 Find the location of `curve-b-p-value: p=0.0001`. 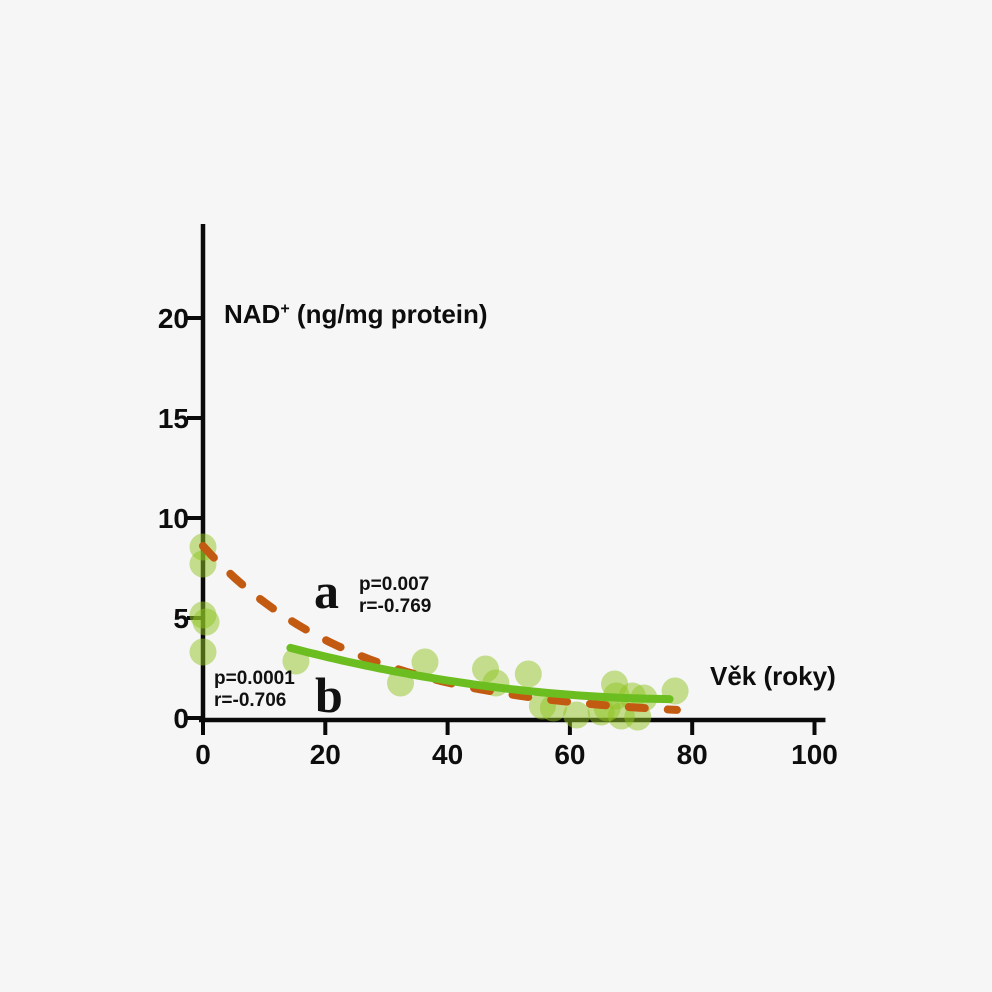

curve-b-p-value: p=0.0001 is located at coordinates (254, 678).